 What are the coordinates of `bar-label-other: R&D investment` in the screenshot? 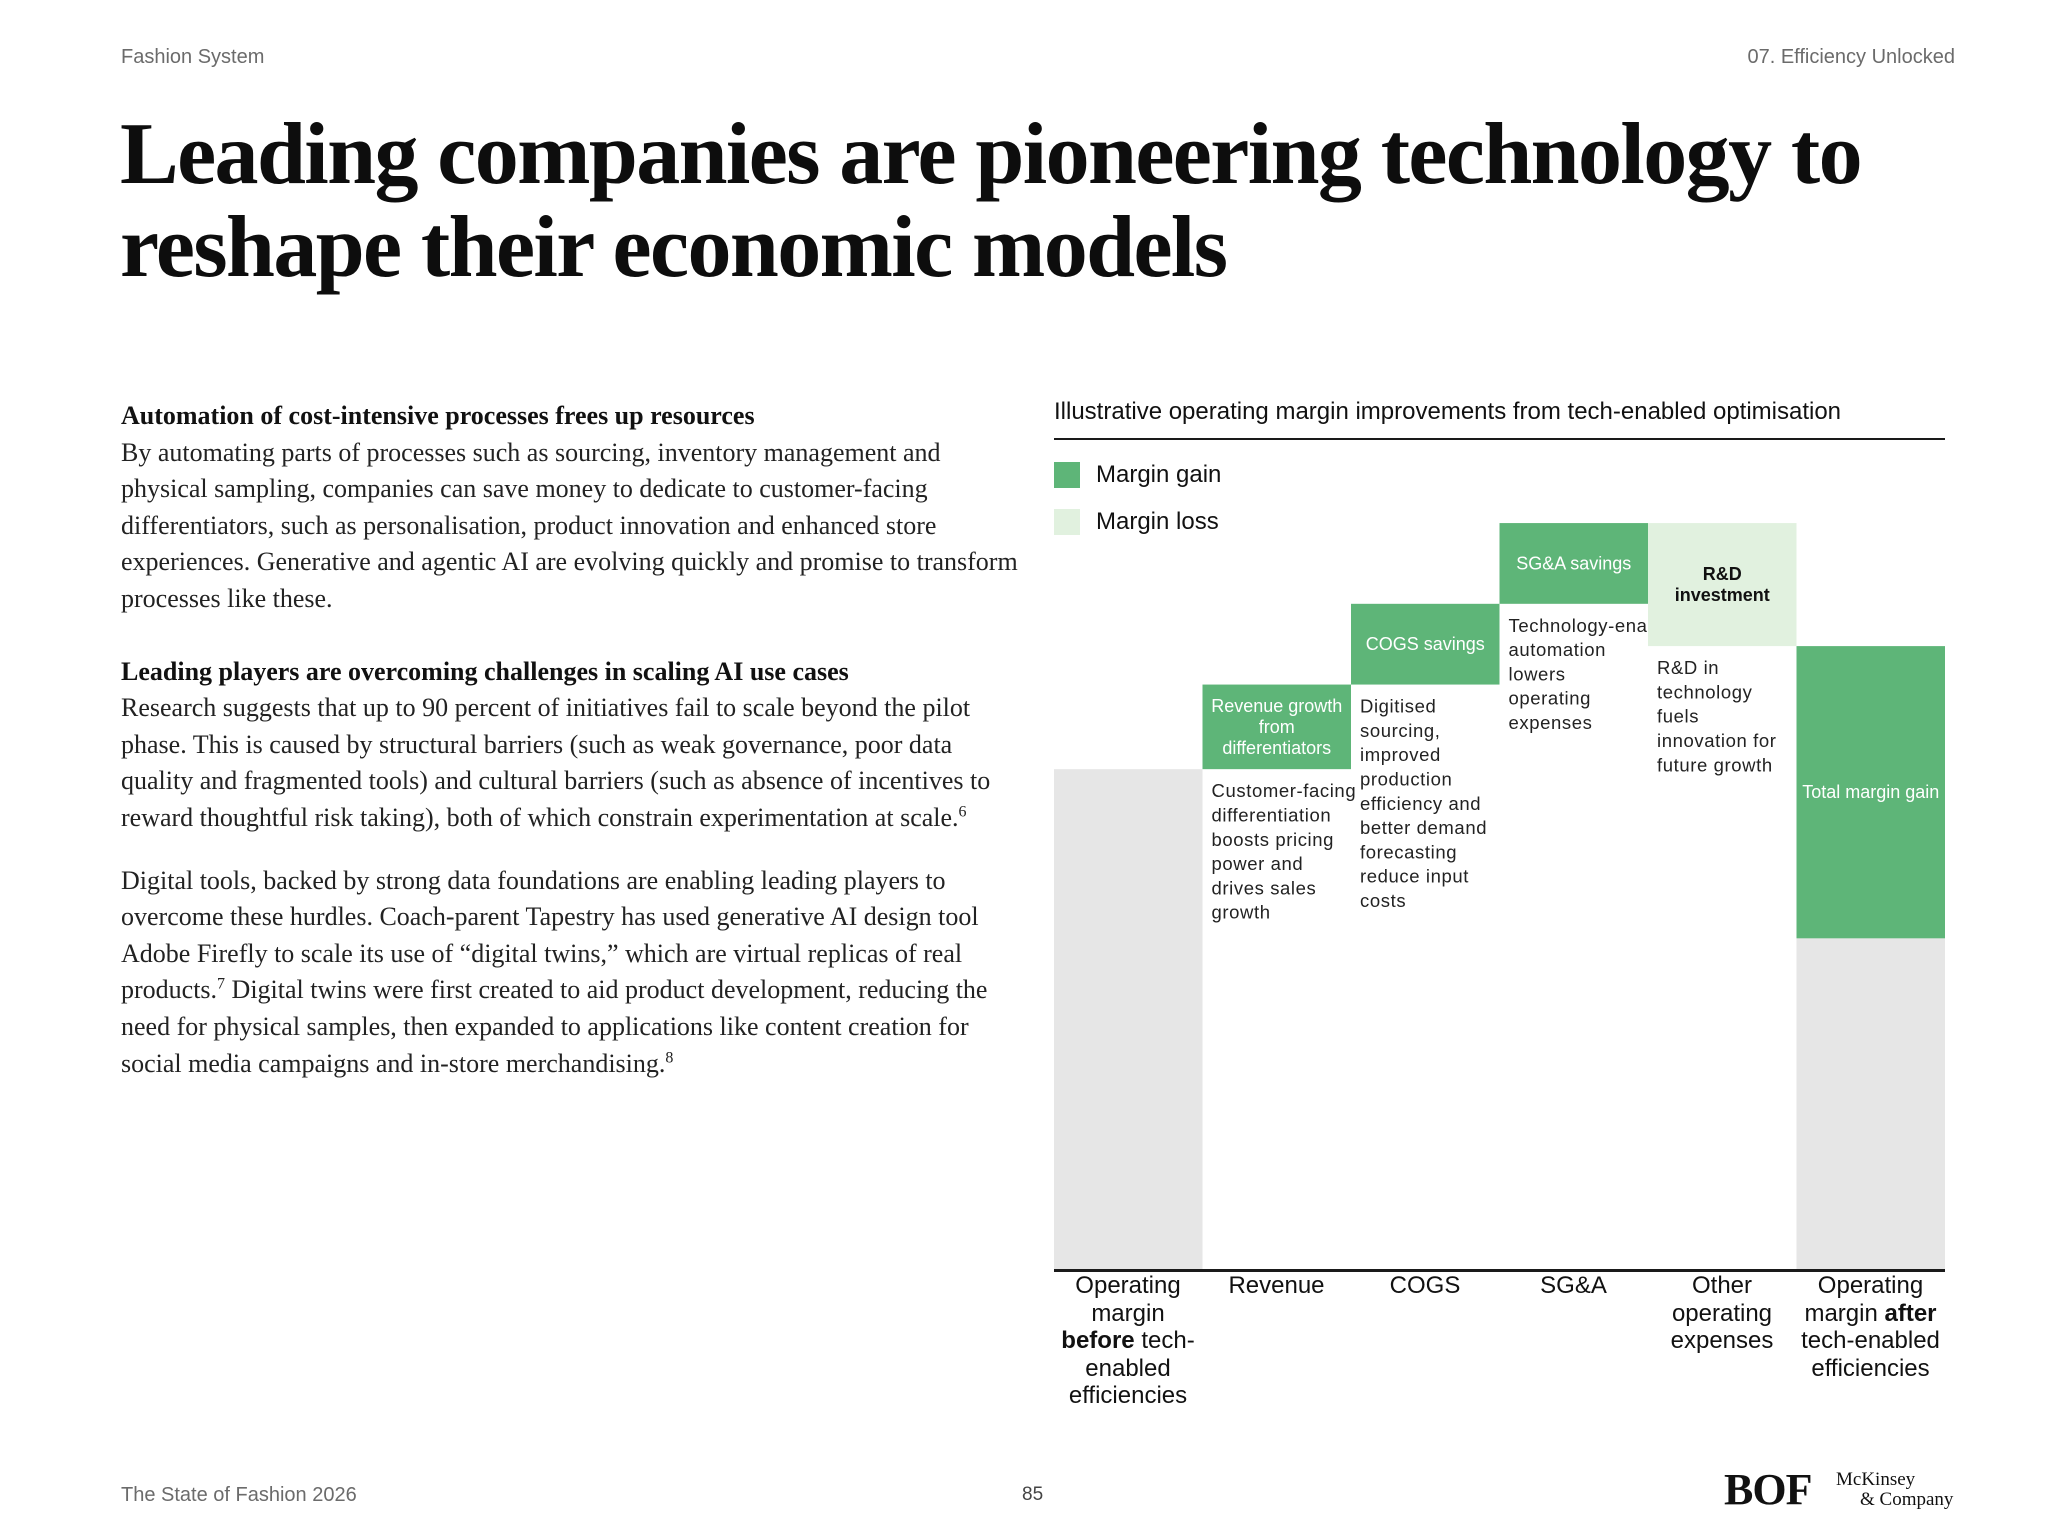 It's located at (1722, 584).